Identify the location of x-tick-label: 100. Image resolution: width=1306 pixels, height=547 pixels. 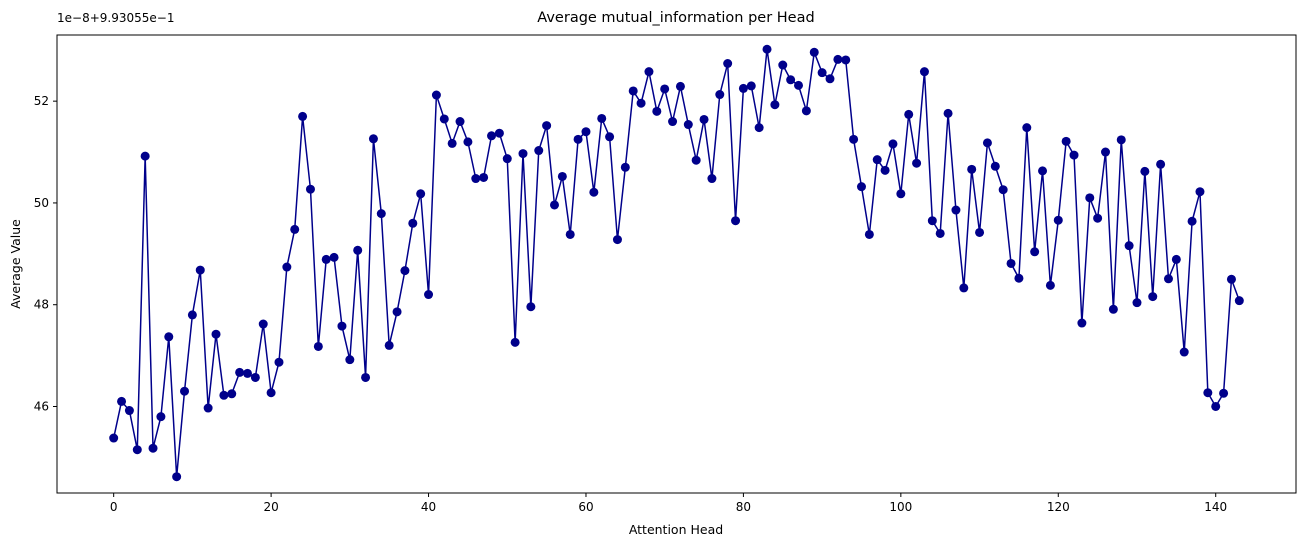
(900, 507).